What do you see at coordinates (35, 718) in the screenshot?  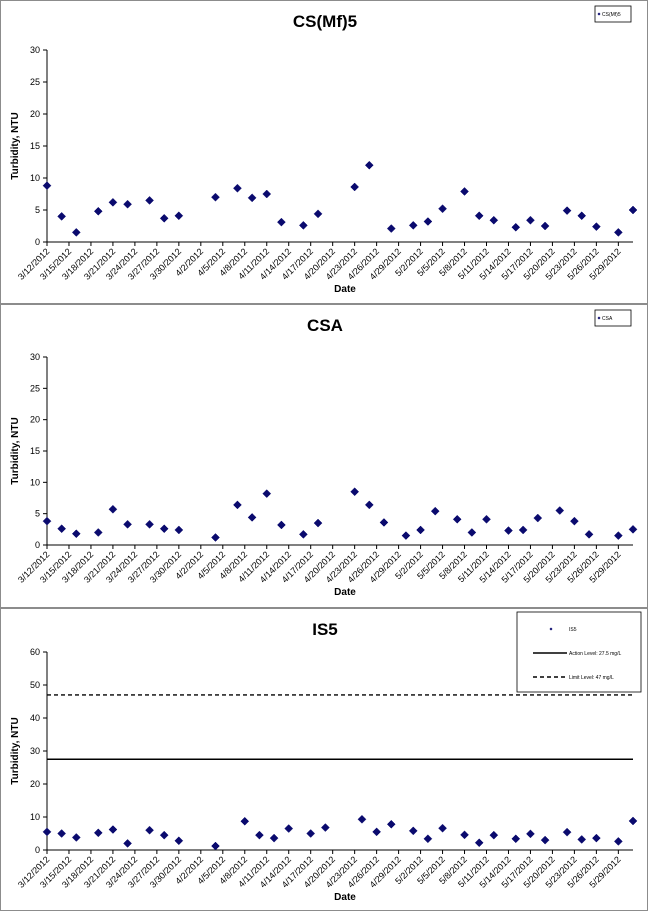 I see `y-tick-label: 40` at bounding box center [35, 718].